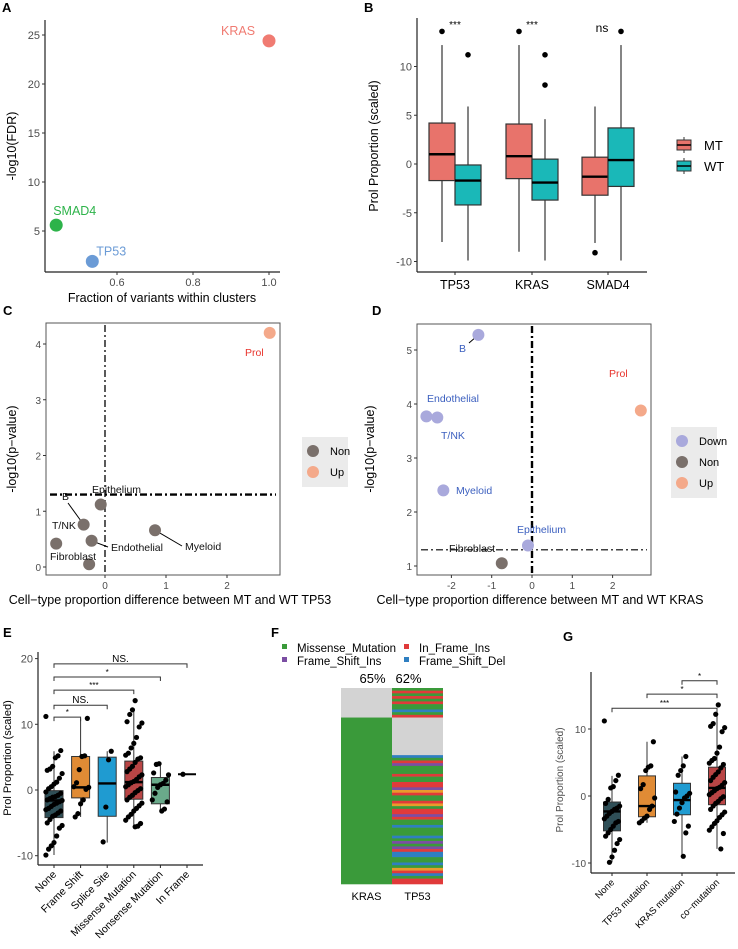  What do you see at coordinates (607, 285) in the screenshot?
I see `x-tick-label: SMAD4` at bounding box center [607, 285].